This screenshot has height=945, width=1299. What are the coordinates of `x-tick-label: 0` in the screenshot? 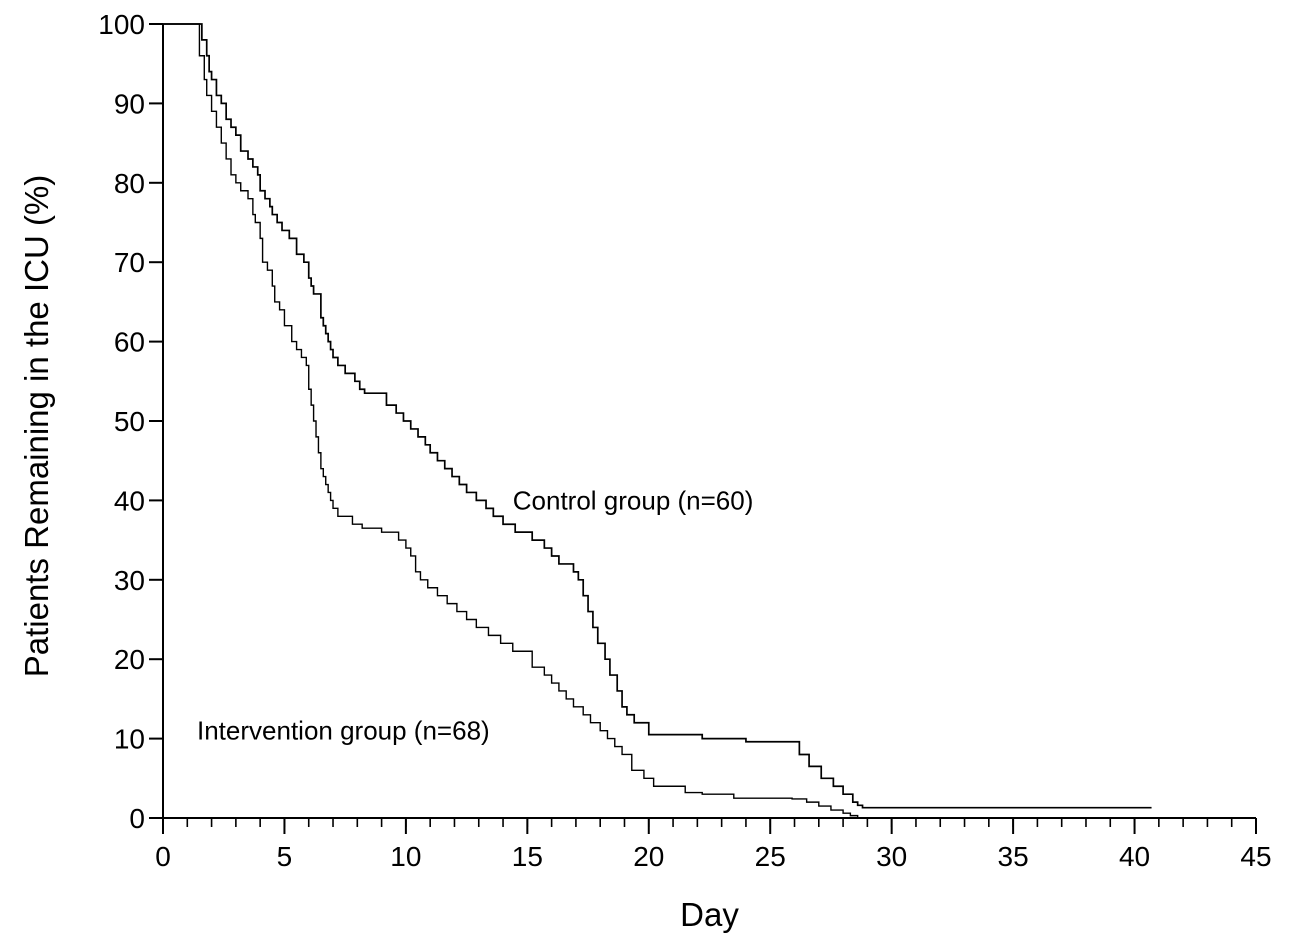 It's located at (163, 856).